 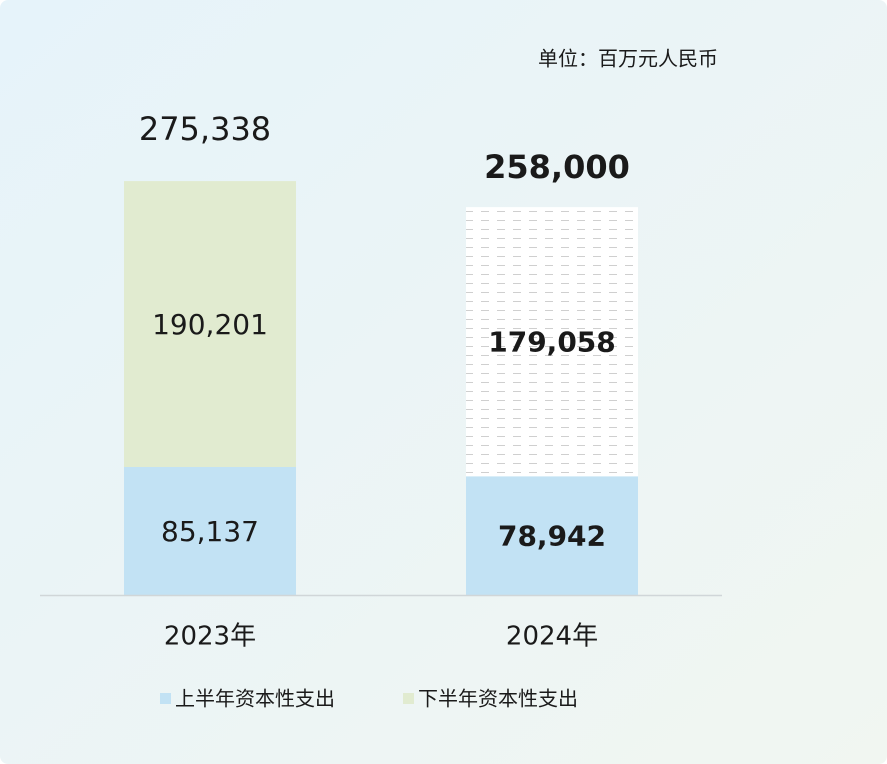 I want to click on value-label: 190,201, so click(x=210, y=324).